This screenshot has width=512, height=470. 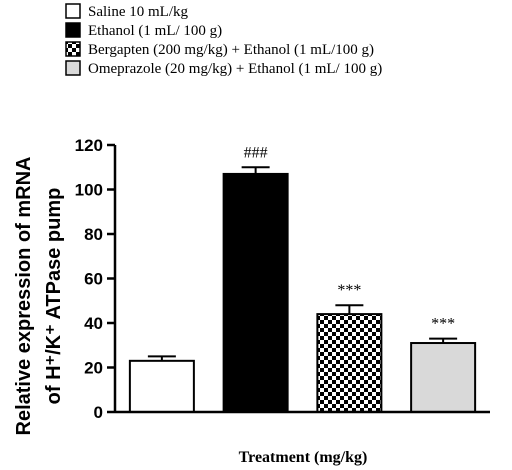 I want to click on significance-label: ###, so click(x=256, y=152).